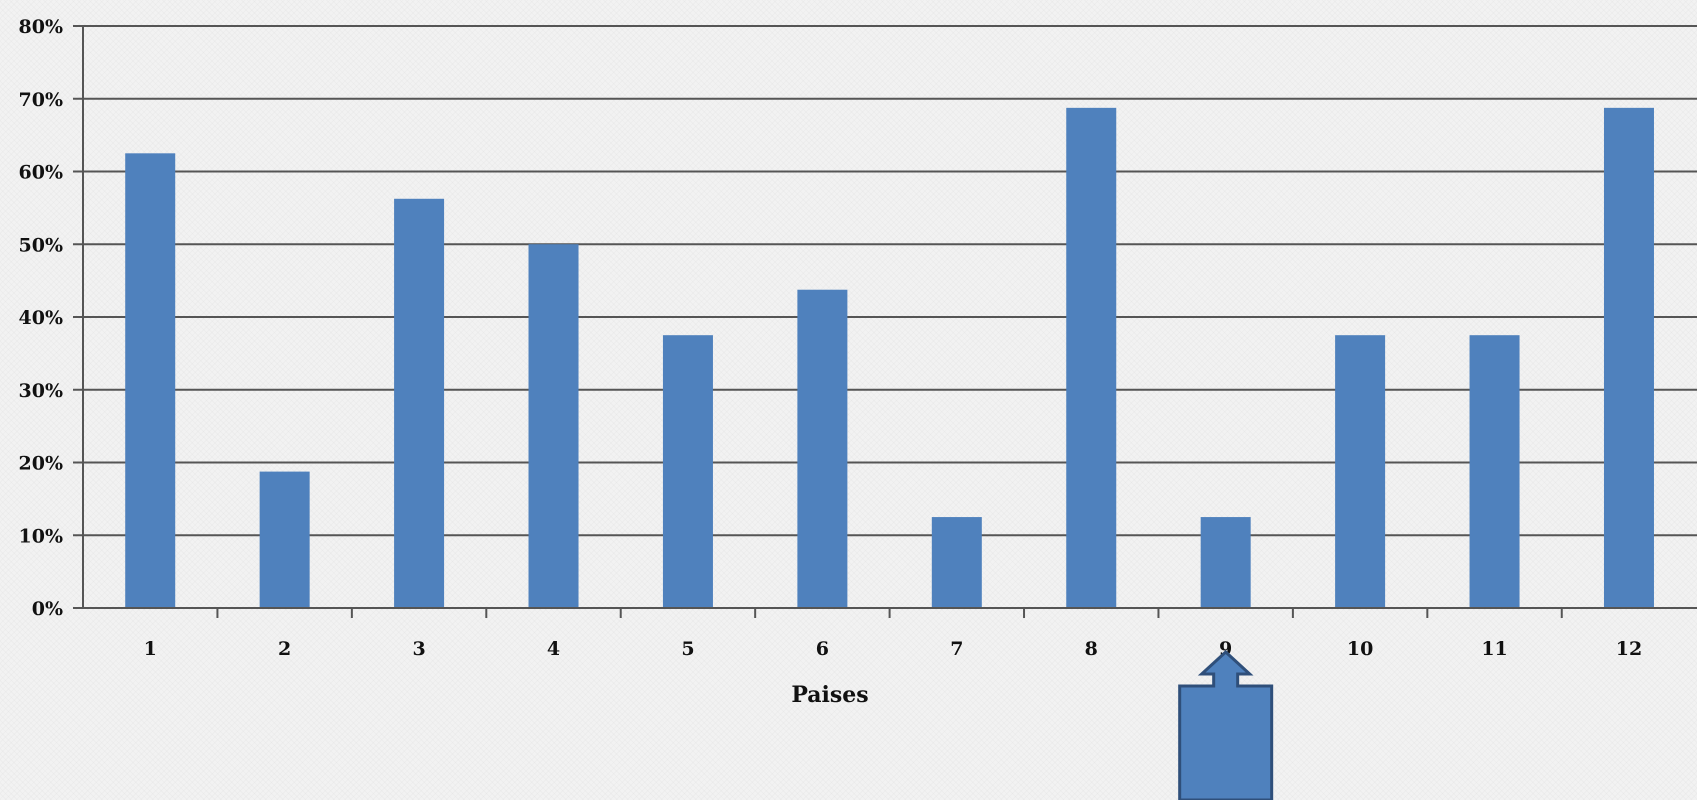 This screenshot has height=800, width=1697. Describe the element at coordinates (956, 649) in the screenshot. I see `x-tick-label: 7` at that location.